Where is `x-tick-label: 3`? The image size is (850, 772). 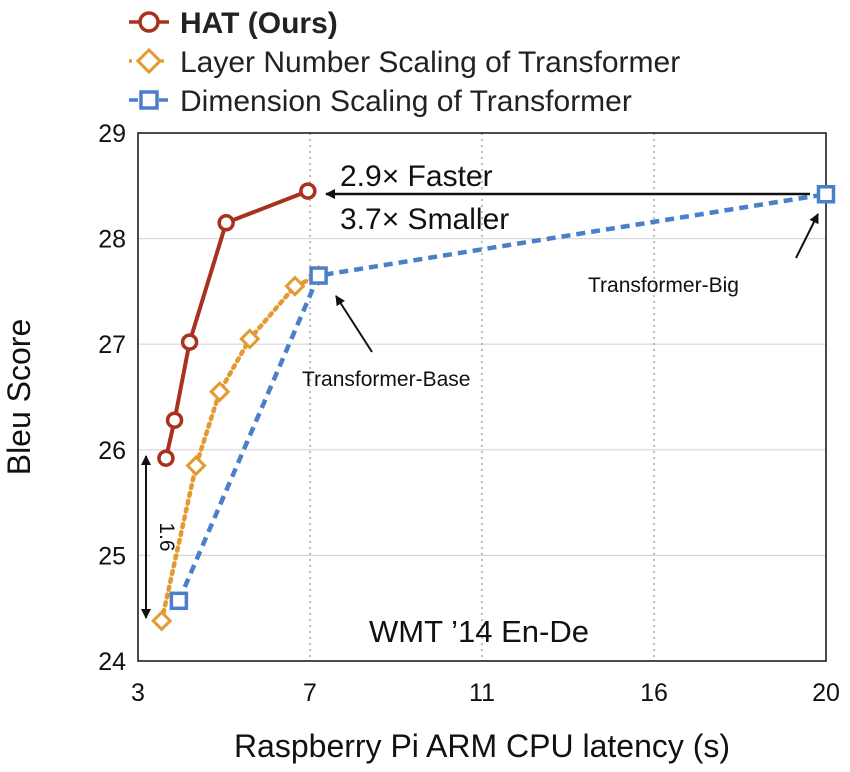
x-tick-label: 3 is located at coordinates (138, 693).